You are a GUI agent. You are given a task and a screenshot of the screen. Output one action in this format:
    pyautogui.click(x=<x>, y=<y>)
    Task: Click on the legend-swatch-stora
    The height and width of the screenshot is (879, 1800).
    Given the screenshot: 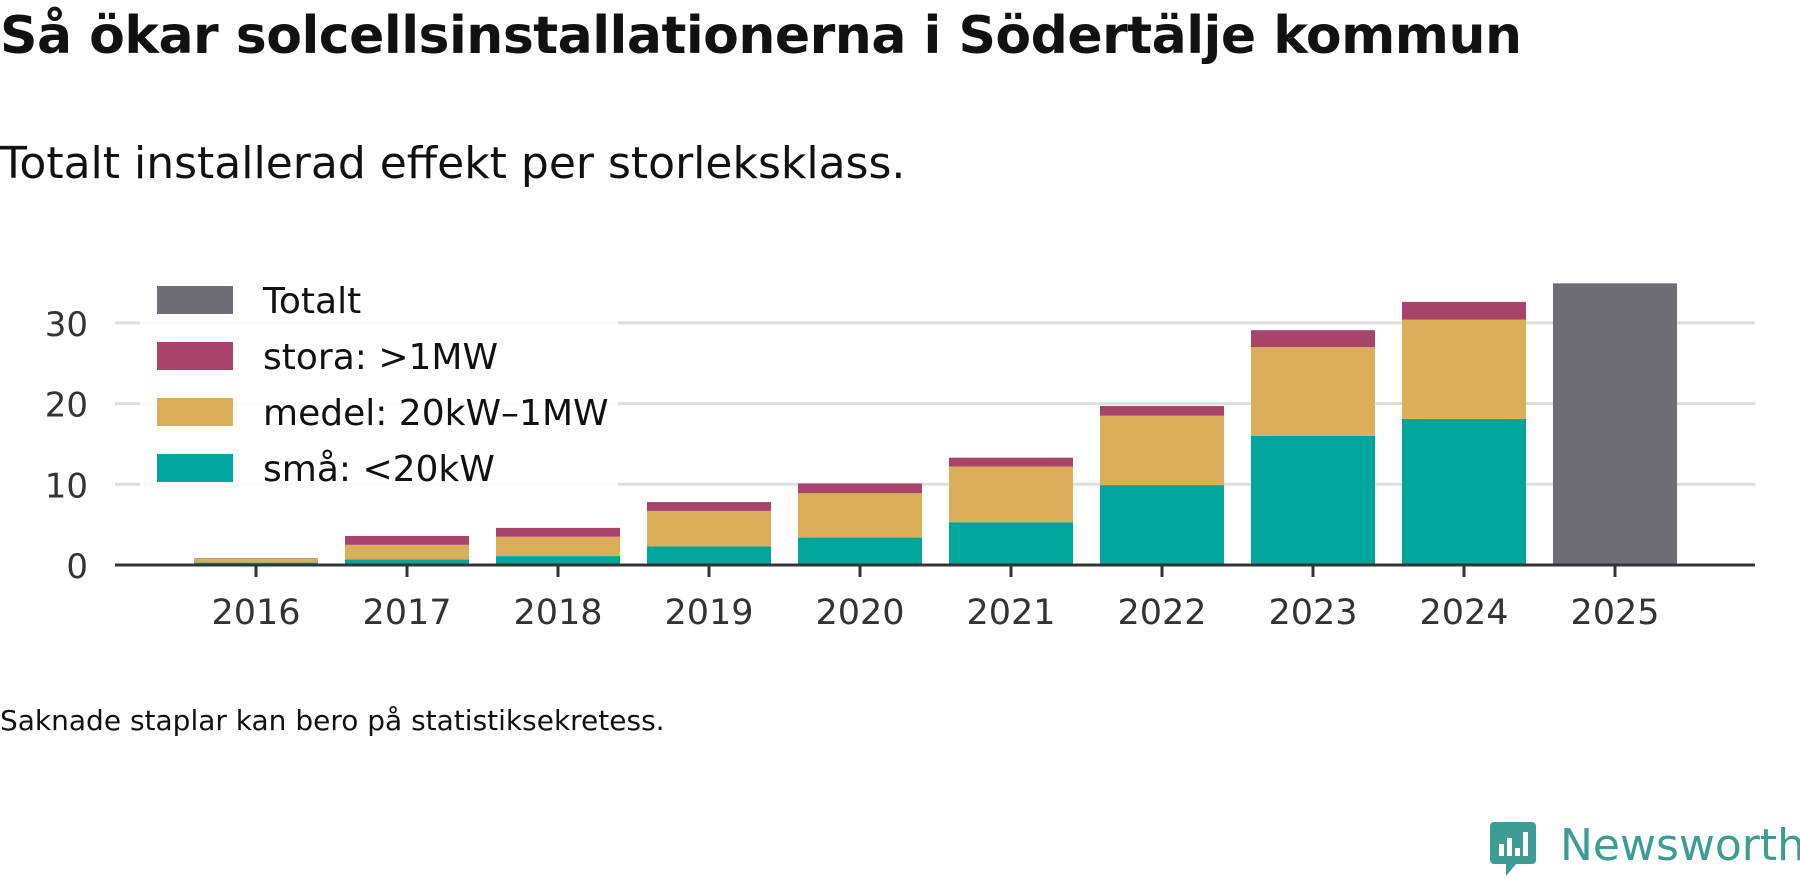 What is the action you would take?
    pyautogui.click(x=195, y=356)
    